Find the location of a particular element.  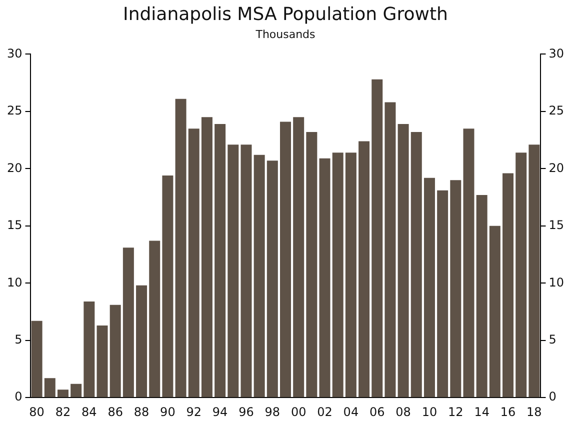

x-tick-label: 04 is located at coordinates (351, 411).